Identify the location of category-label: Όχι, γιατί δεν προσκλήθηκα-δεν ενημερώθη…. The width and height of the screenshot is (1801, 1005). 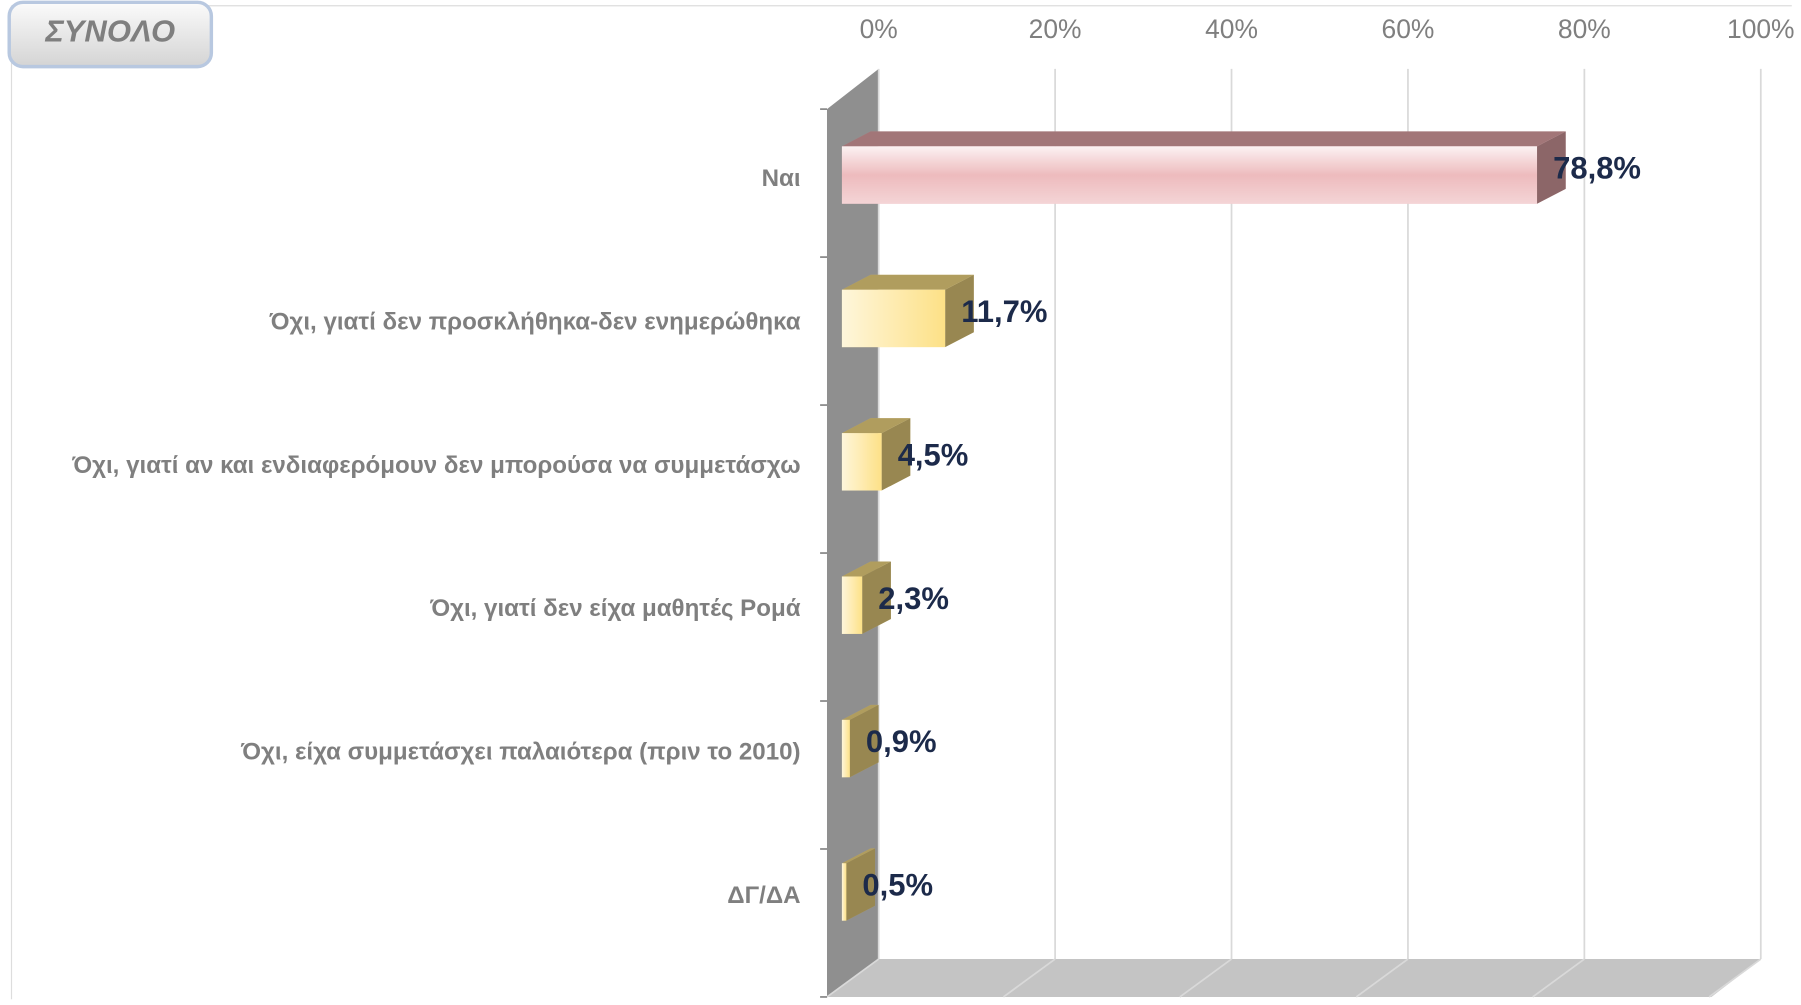
(535, 321).